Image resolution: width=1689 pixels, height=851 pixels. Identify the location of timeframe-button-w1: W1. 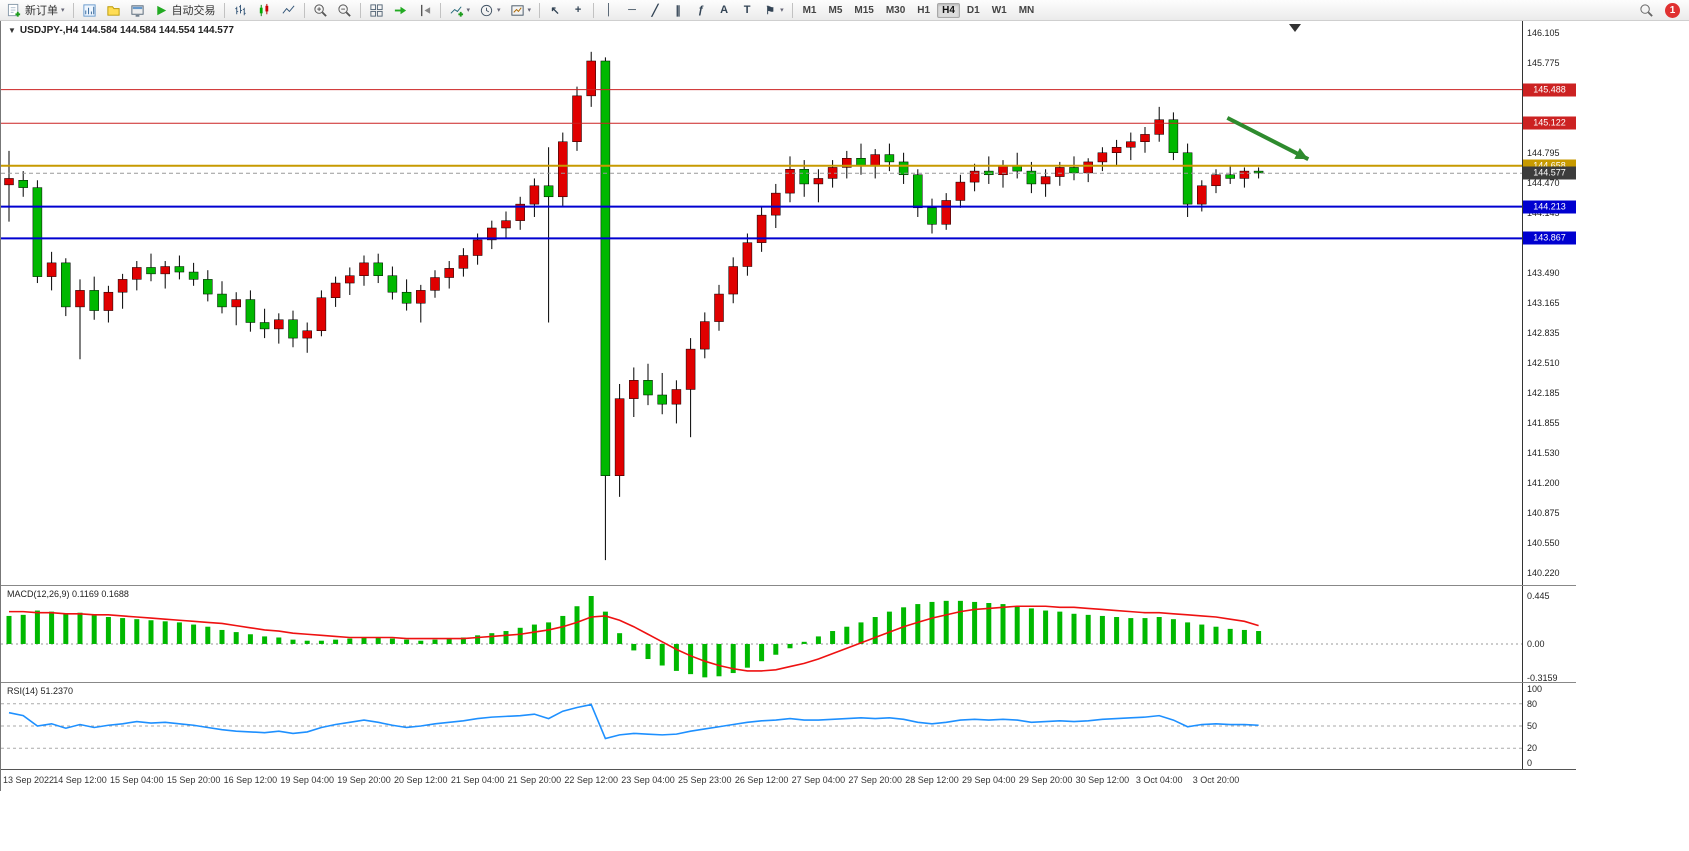
(999, 10).